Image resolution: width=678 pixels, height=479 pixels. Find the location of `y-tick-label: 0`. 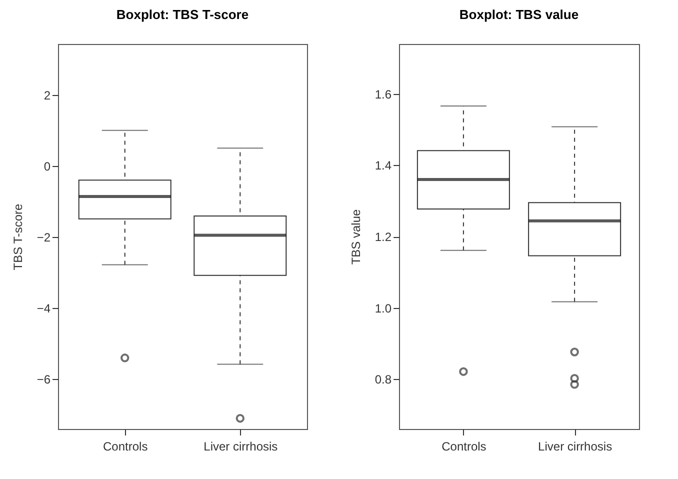

y-tick-label: 0 is located at coordinates (47, 166).